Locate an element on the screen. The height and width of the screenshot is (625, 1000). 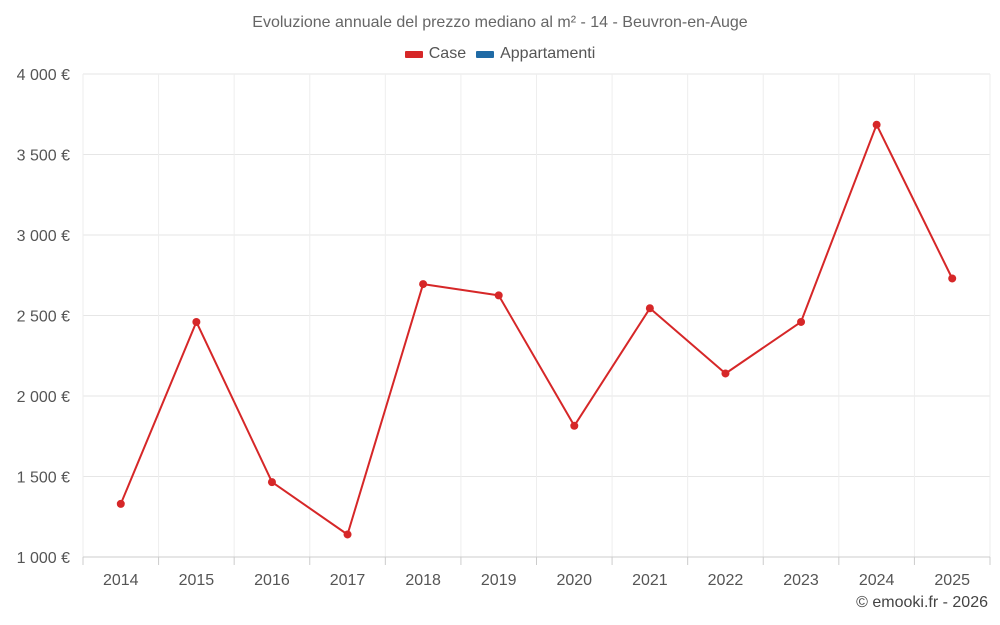
x-tick-label: 2019 is located at coordinates (499, 580).